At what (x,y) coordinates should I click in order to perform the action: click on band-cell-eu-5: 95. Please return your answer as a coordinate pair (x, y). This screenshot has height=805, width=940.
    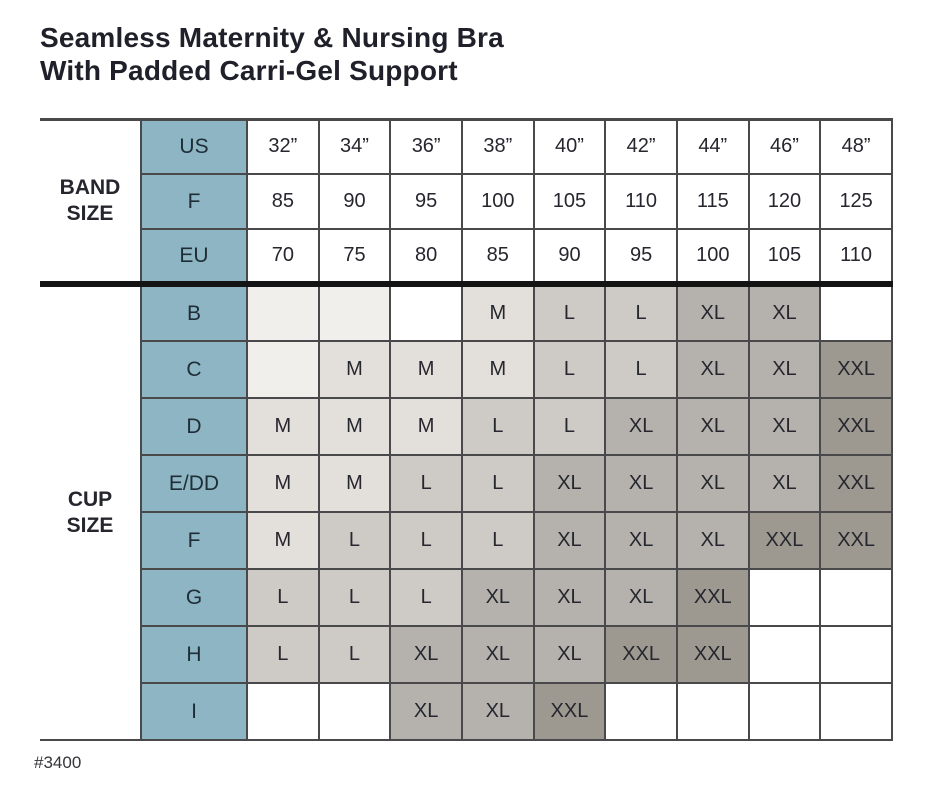
    Looking at the image, I should click on (641, 257).